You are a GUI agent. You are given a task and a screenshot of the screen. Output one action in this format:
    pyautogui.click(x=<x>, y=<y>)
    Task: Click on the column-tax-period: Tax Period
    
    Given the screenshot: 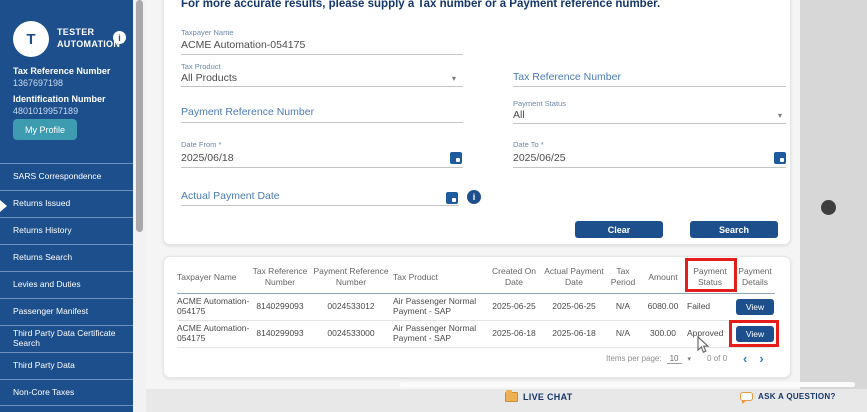 What is the action you would take?
    pyautogui.click(x=623, y=276)
    